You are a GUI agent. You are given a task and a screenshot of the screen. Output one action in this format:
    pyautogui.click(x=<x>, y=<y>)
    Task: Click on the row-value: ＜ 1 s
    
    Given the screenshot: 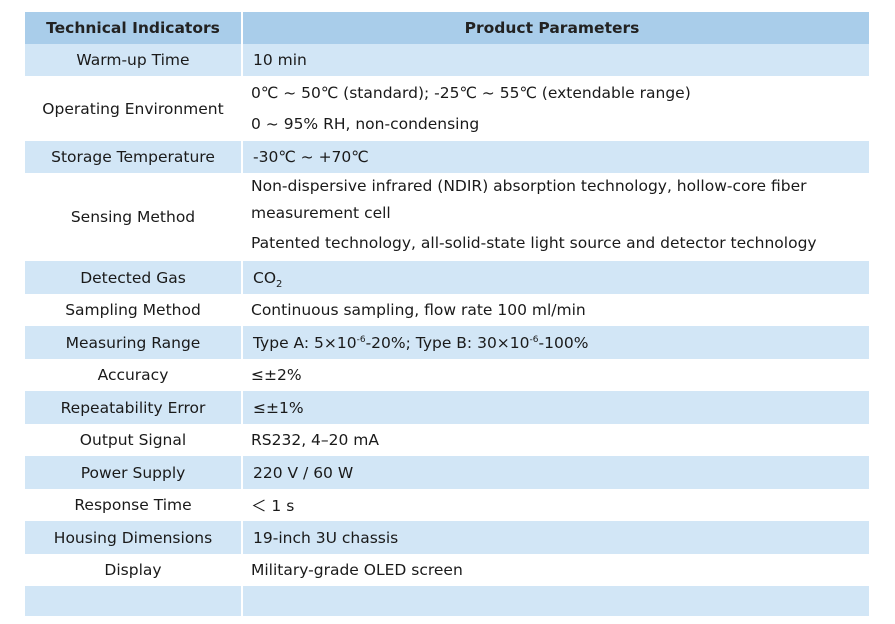 What is the action you would take?
    pyautogui.click(x=273, y=506)
    